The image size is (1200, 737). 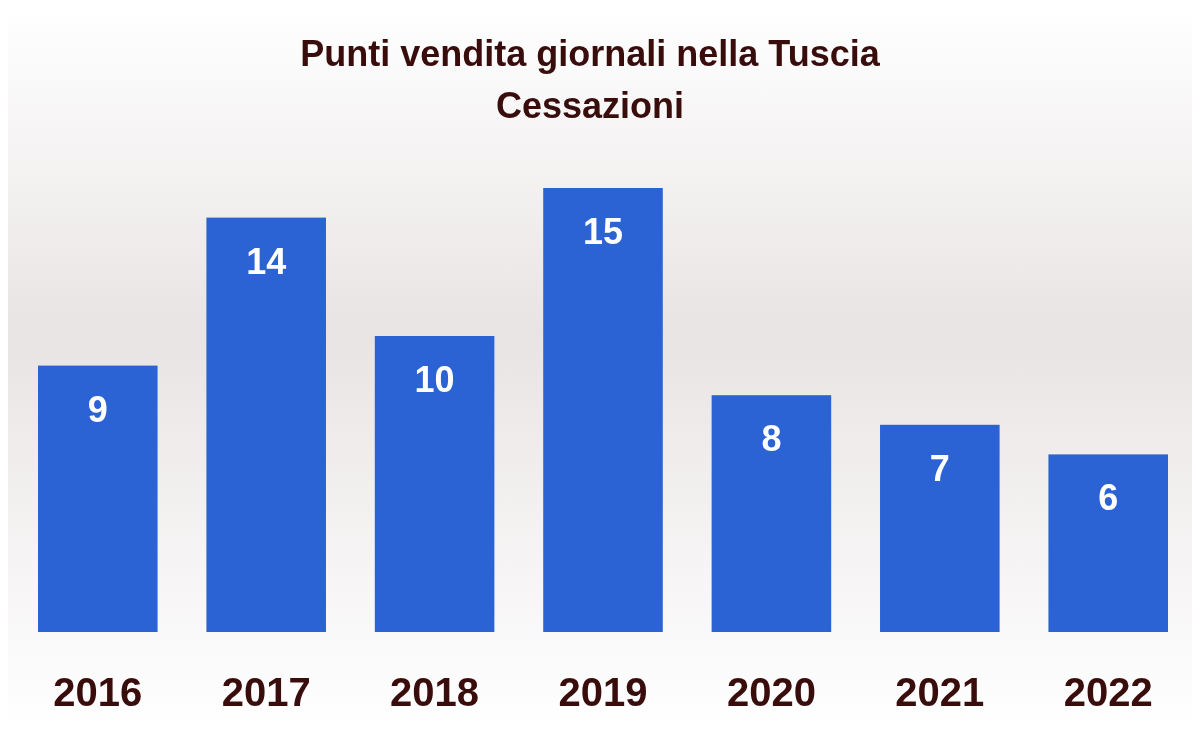 What do you see at coordinates (590, 53) in the screenshot?
I see `chart-title: Punti vendita giornali nella Tuscia` at bounding box center [590, 53].